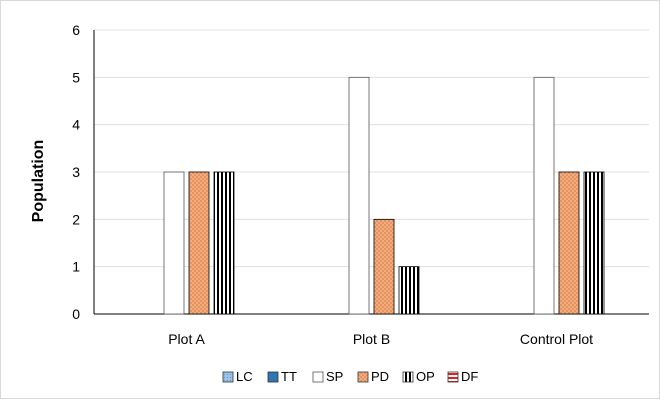 The width and height of the screenshot is (660, 400). Describe the element at coordinates (425, 376) in the screenshot. I see `legend-label: OP` at that location.